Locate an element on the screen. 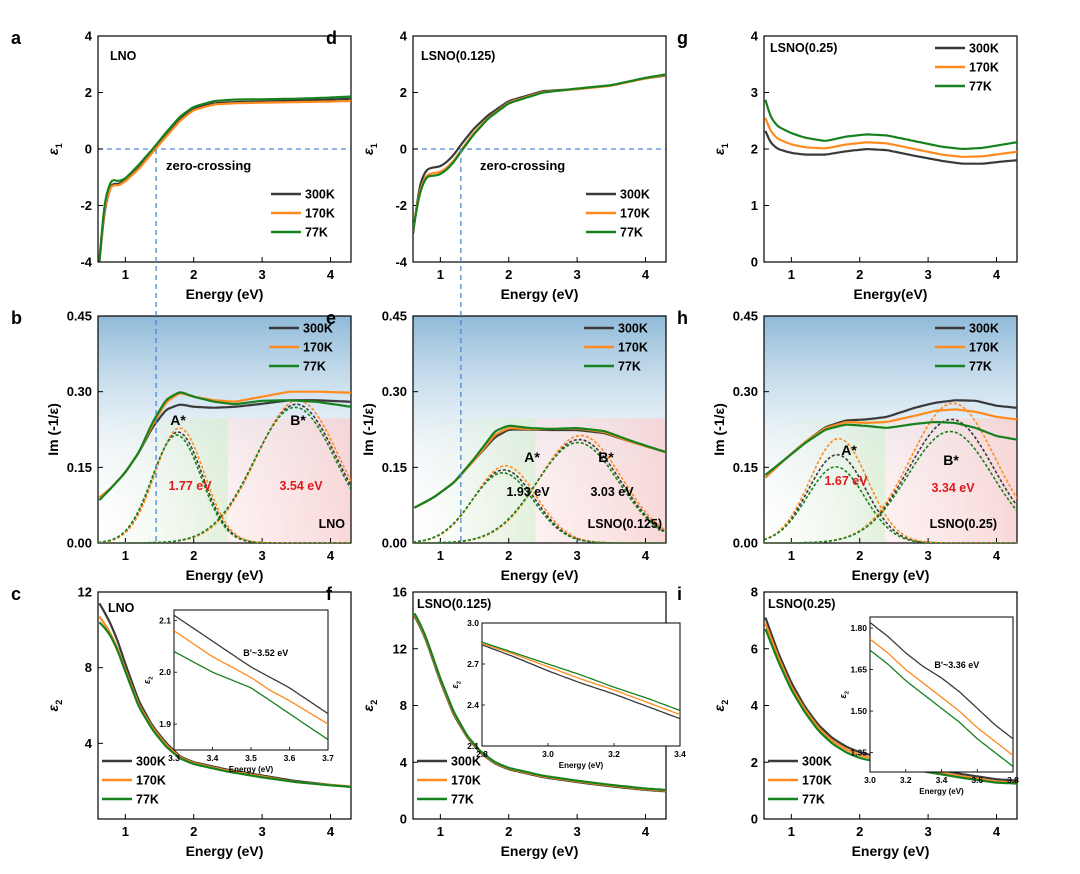 Image resolution: width=1080 pixels, height=874 pixels. peak-energy-label: 3.54 eV is located at coordinates (301, 486).